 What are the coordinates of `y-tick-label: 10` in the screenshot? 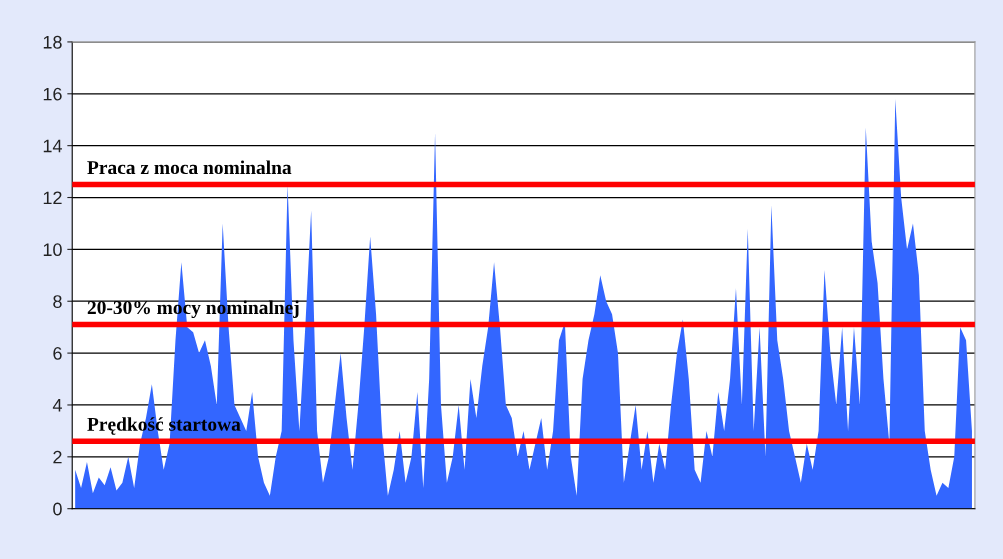 It's located at (52, 250).